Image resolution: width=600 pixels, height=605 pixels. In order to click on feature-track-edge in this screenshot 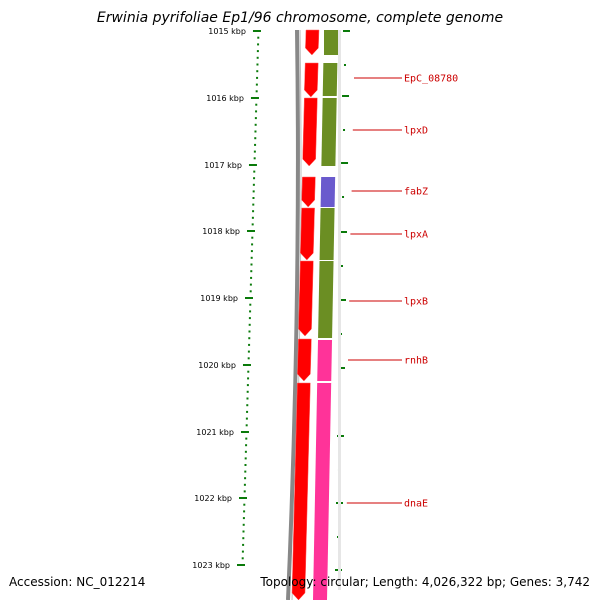, I will do `click(339, 310)`.